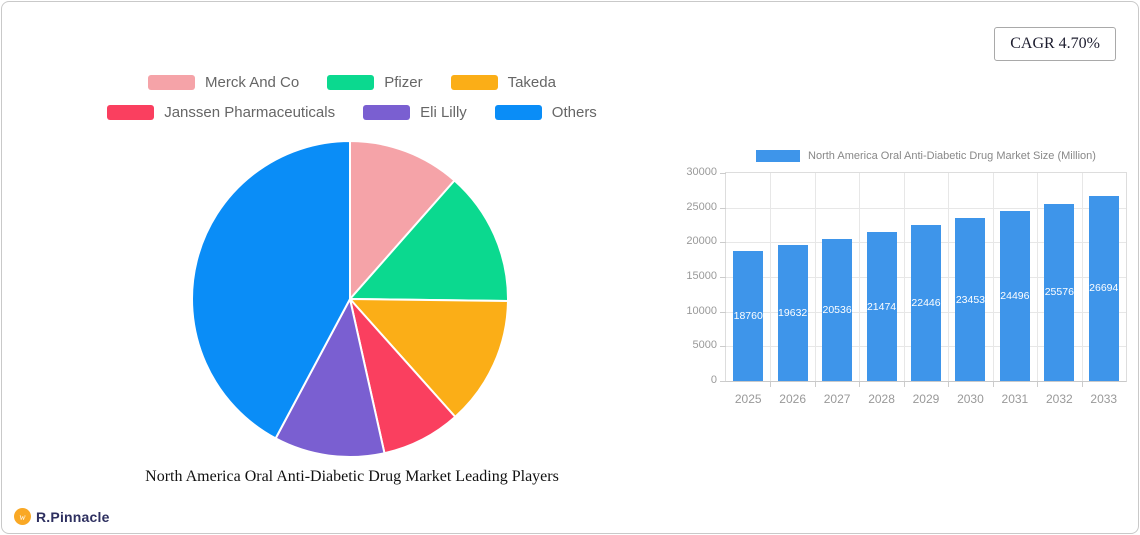  Describe the element at coordinates (748, 399) in the screenshot. I see `x-axis-label-2025: 2025` at that location.